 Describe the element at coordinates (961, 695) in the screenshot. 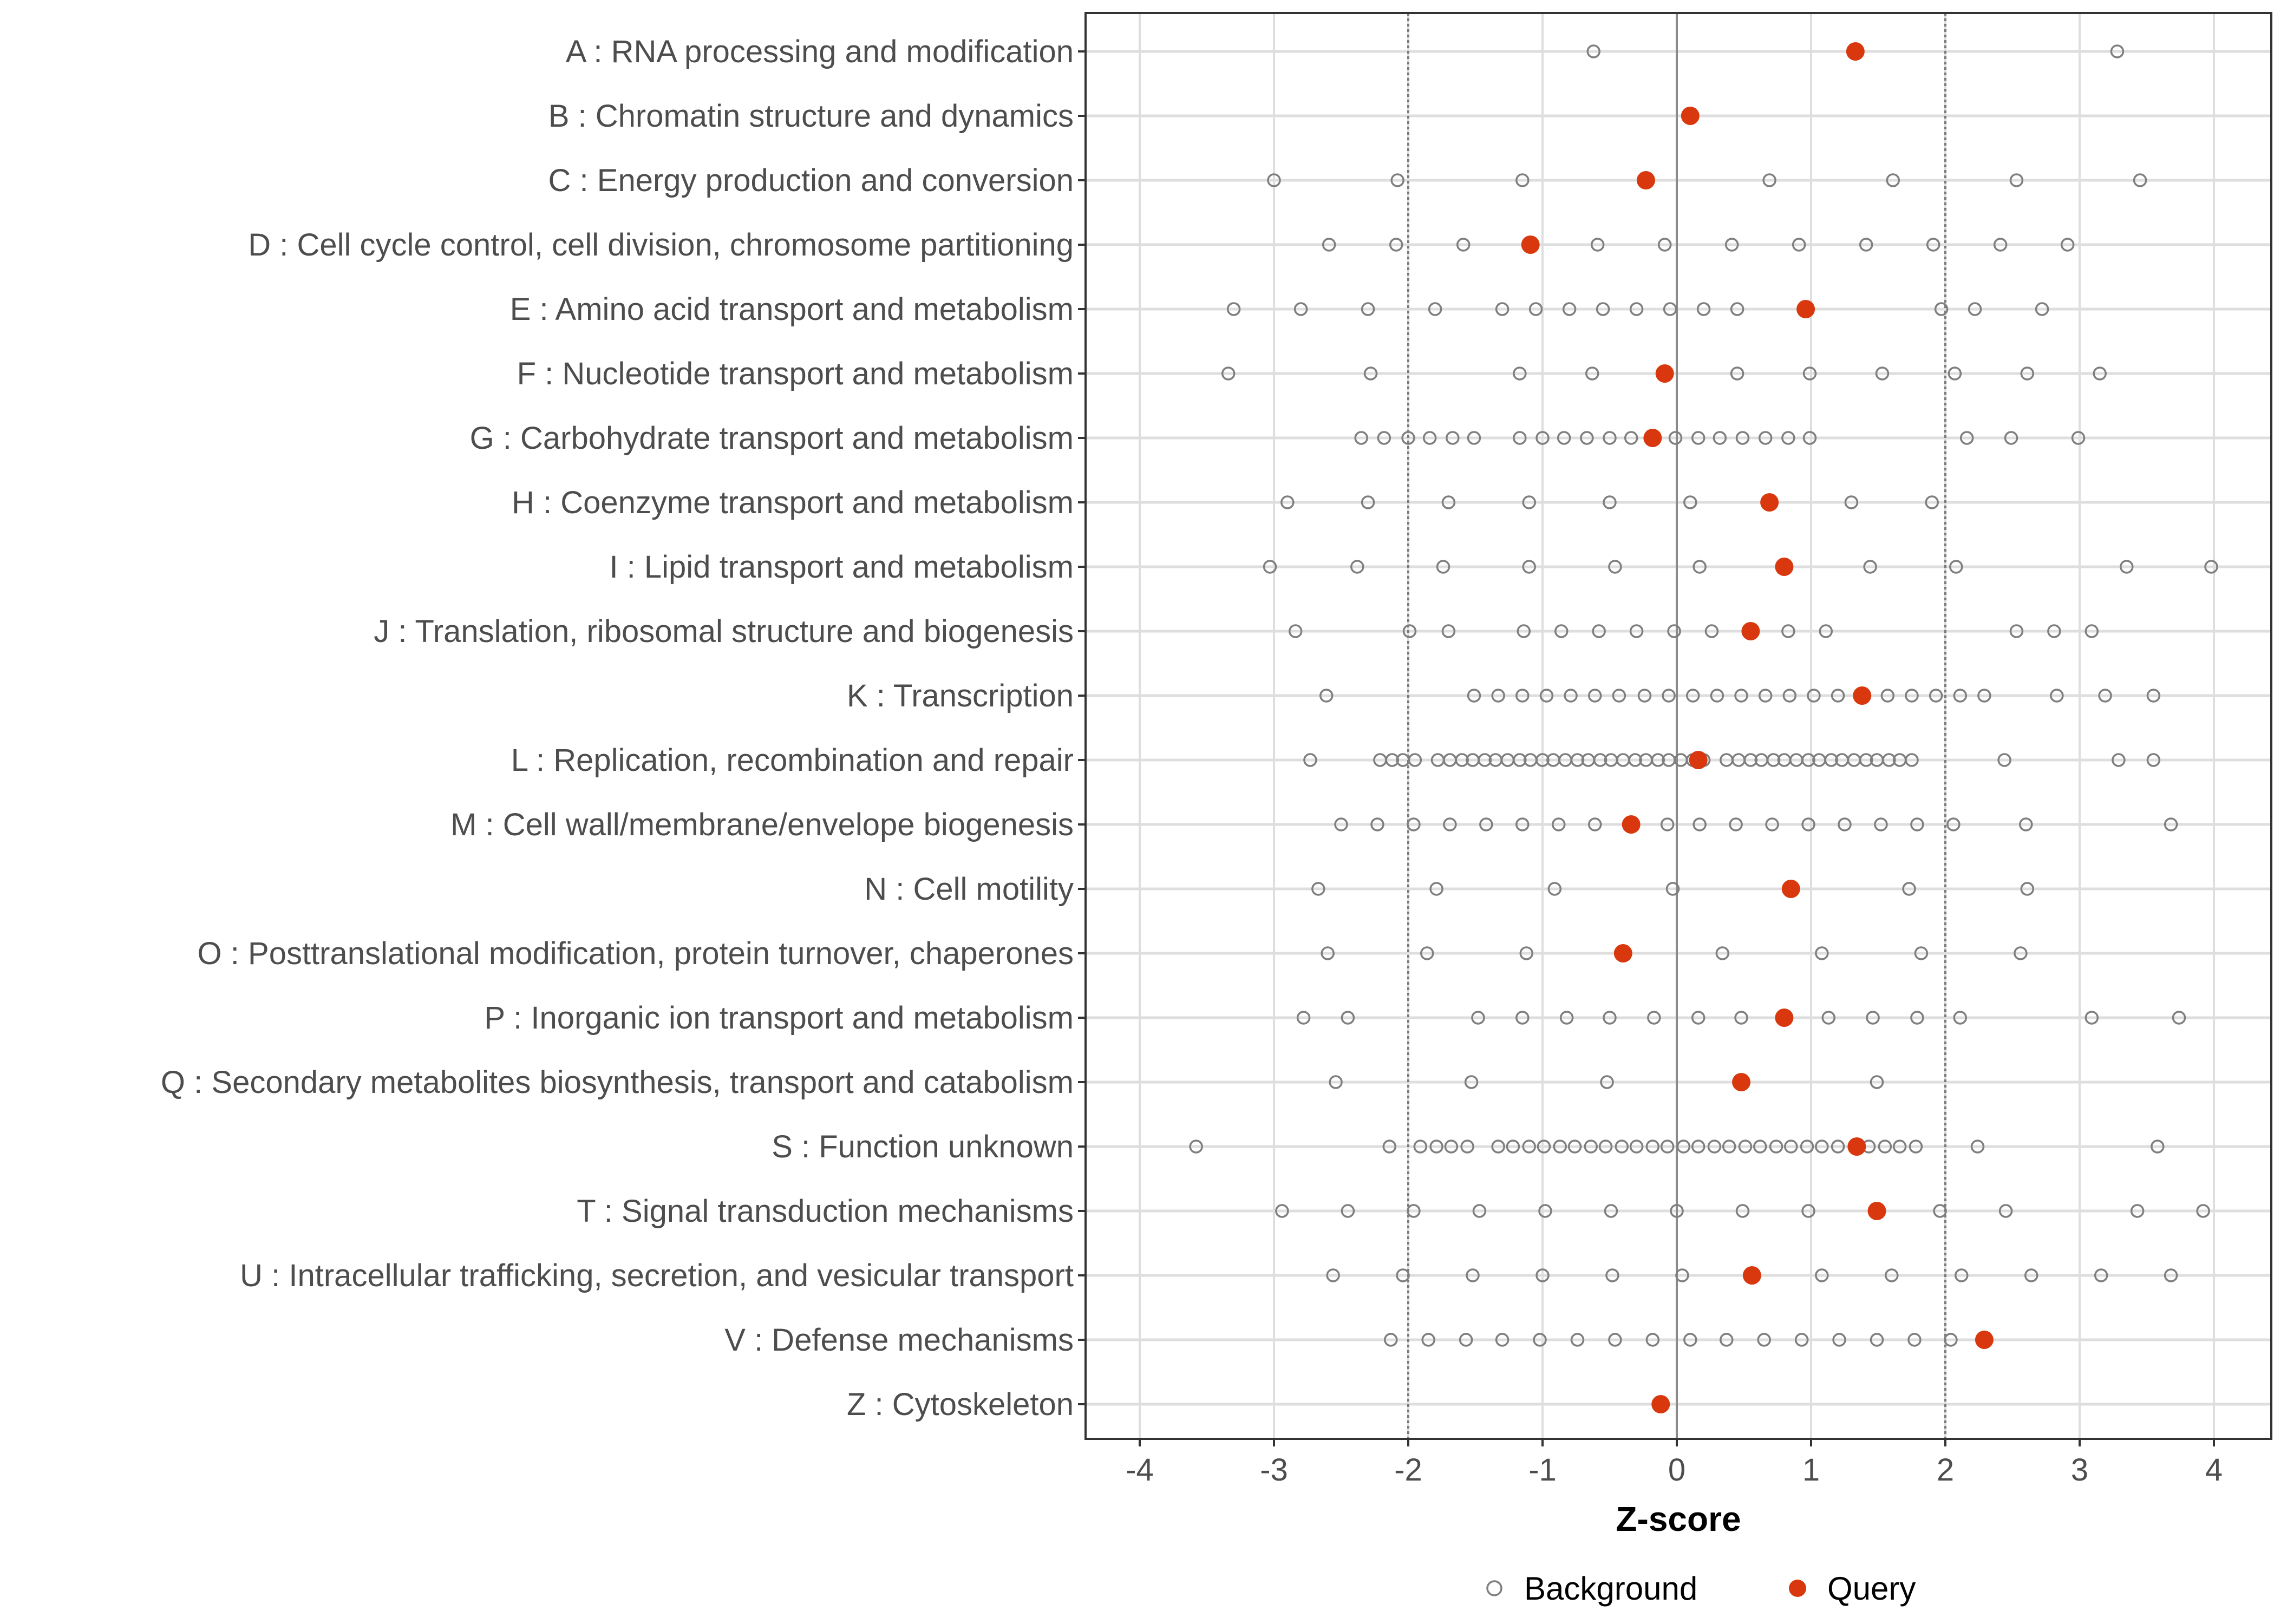

I see `category-label: K : Transcription` at that location.